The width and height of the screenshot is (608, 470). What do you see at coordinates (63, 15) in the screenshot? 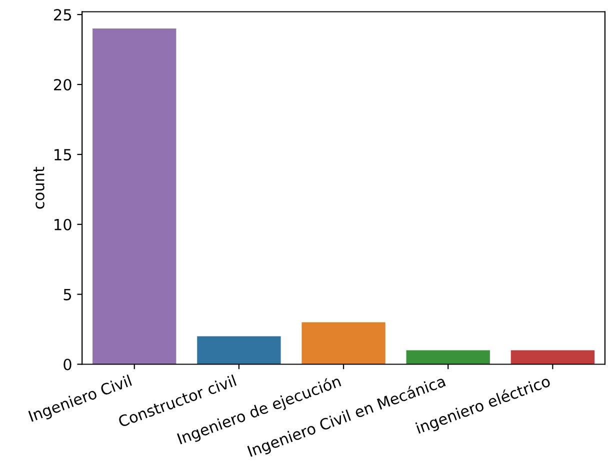
I see `y-tick-label: 25` at bounding box center [63, 15].